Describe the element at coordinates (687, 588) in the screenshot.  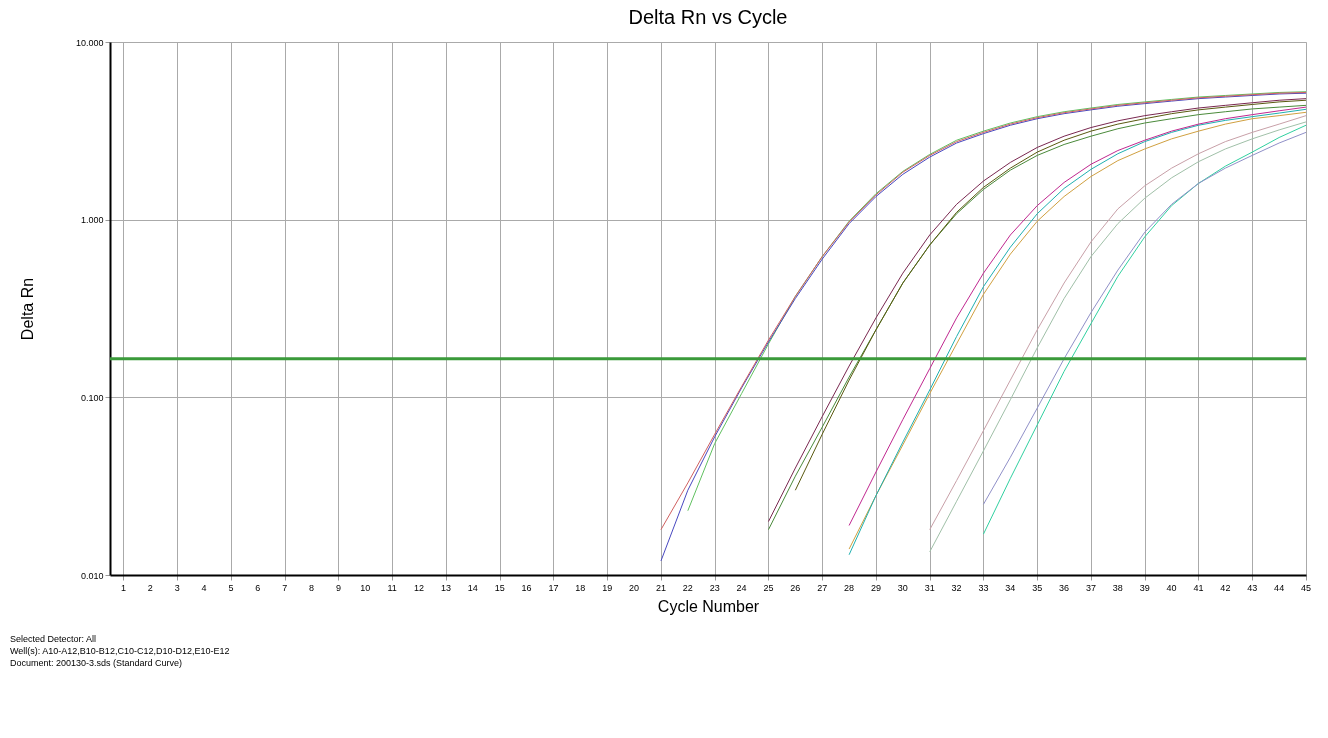
I see `x-tick-label: 22` at that location.